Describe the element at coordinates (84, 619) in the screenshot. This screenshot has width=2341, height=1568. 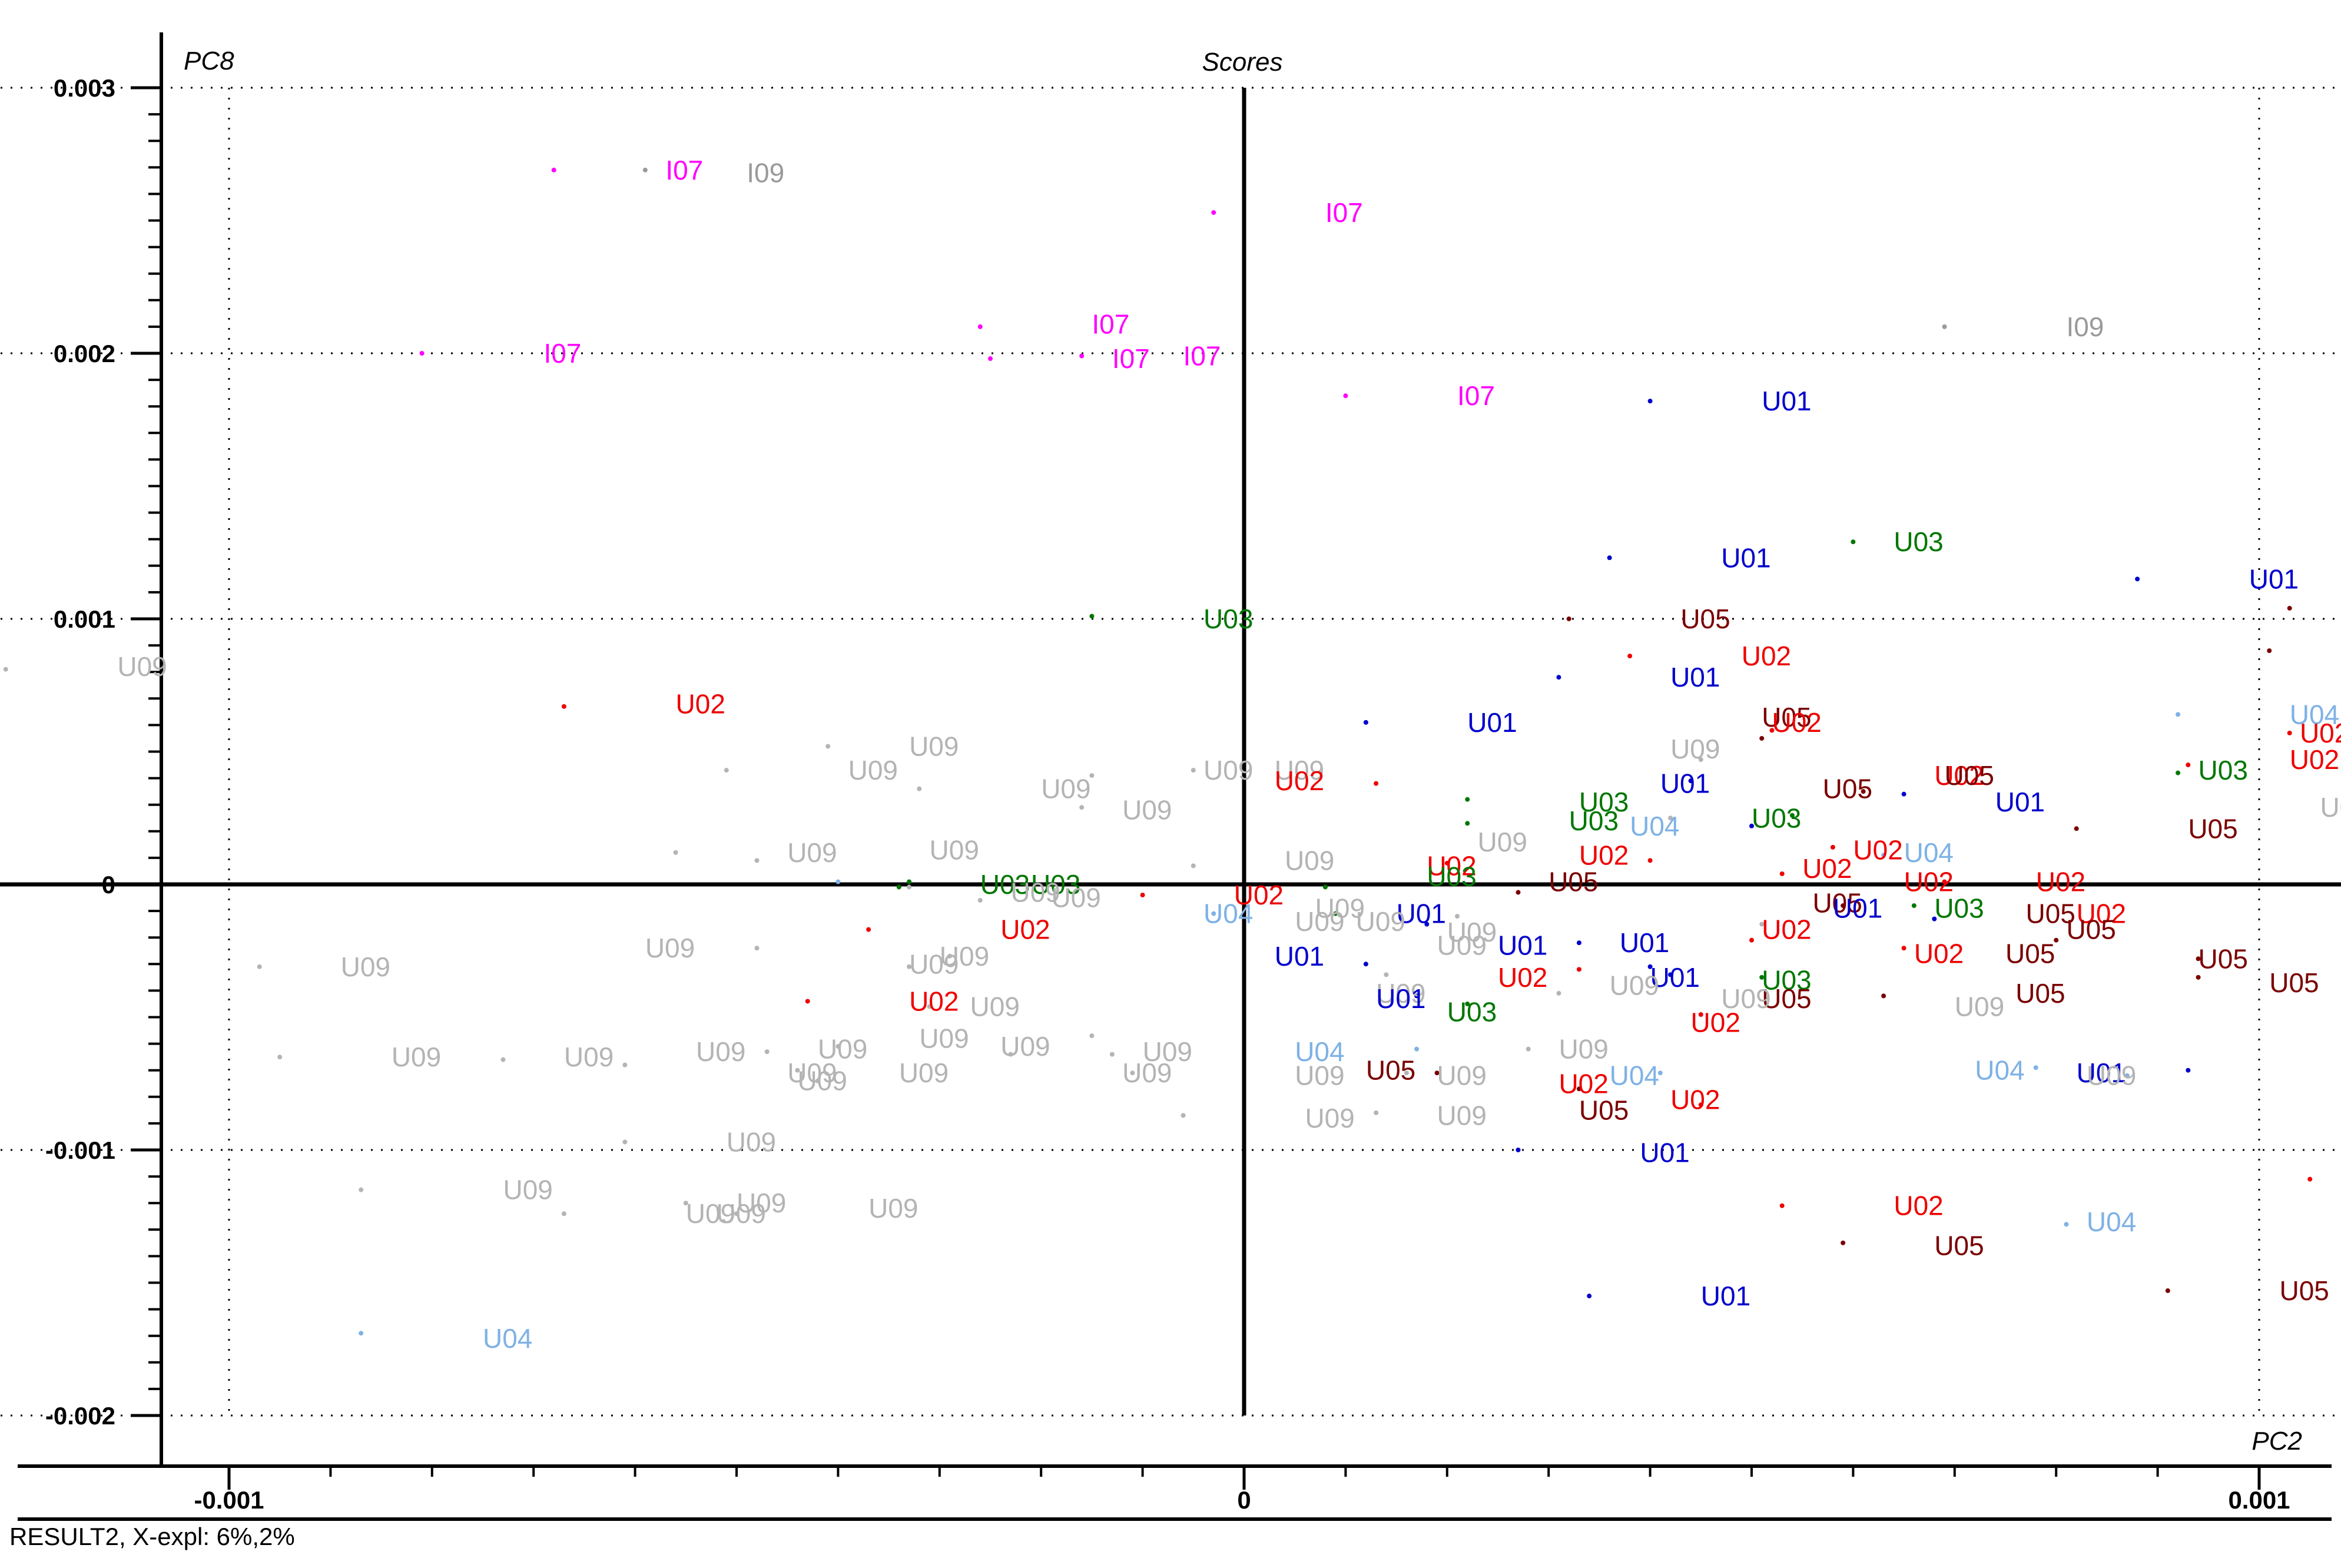
I see `y-tick-label: 0.001` at that location.